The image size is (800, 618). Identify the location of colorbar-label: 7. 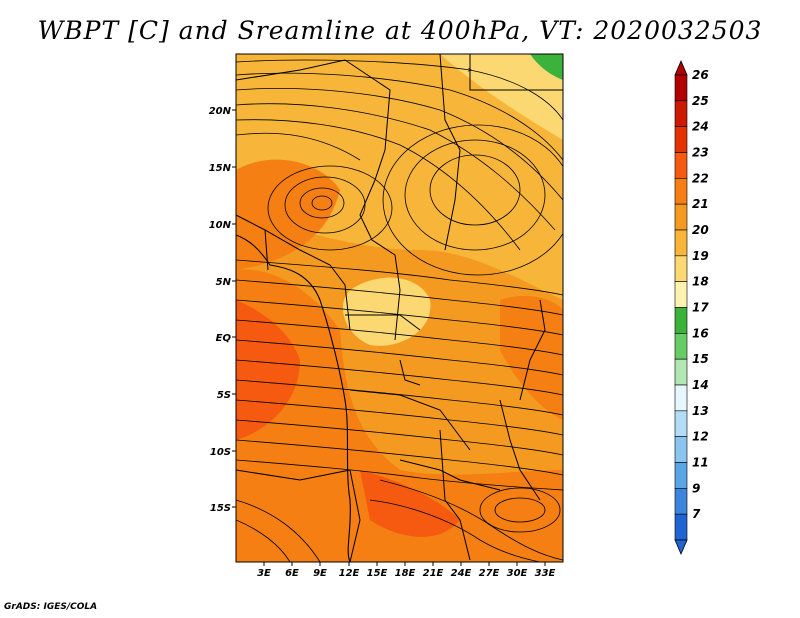
(696, 514).